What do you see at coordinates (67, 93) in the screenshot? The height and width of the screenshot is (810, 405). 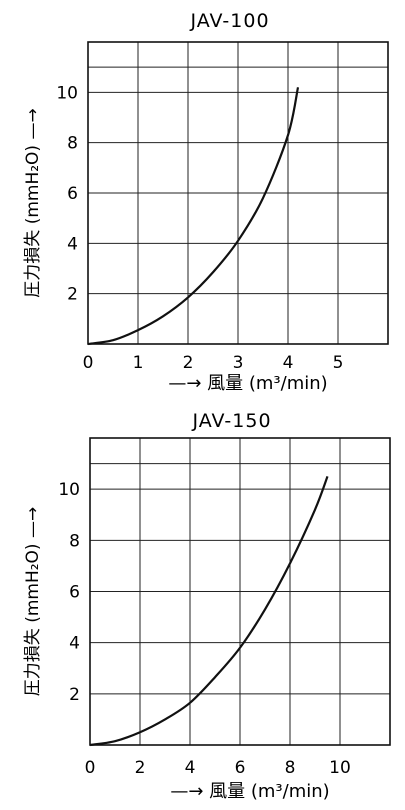 I see `chart1-y-tick-label: 10` at bounding box center [67, 93].